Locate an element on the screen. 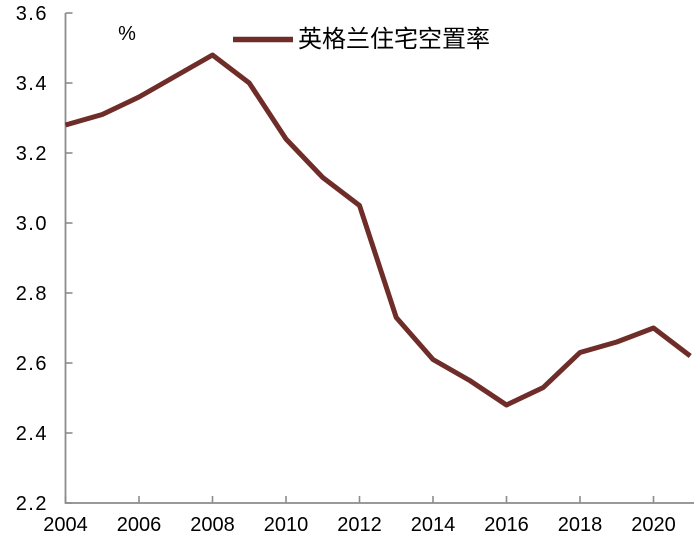 The image size is (700, 551). y-axis-ticks is located at coordinates (69, 258).